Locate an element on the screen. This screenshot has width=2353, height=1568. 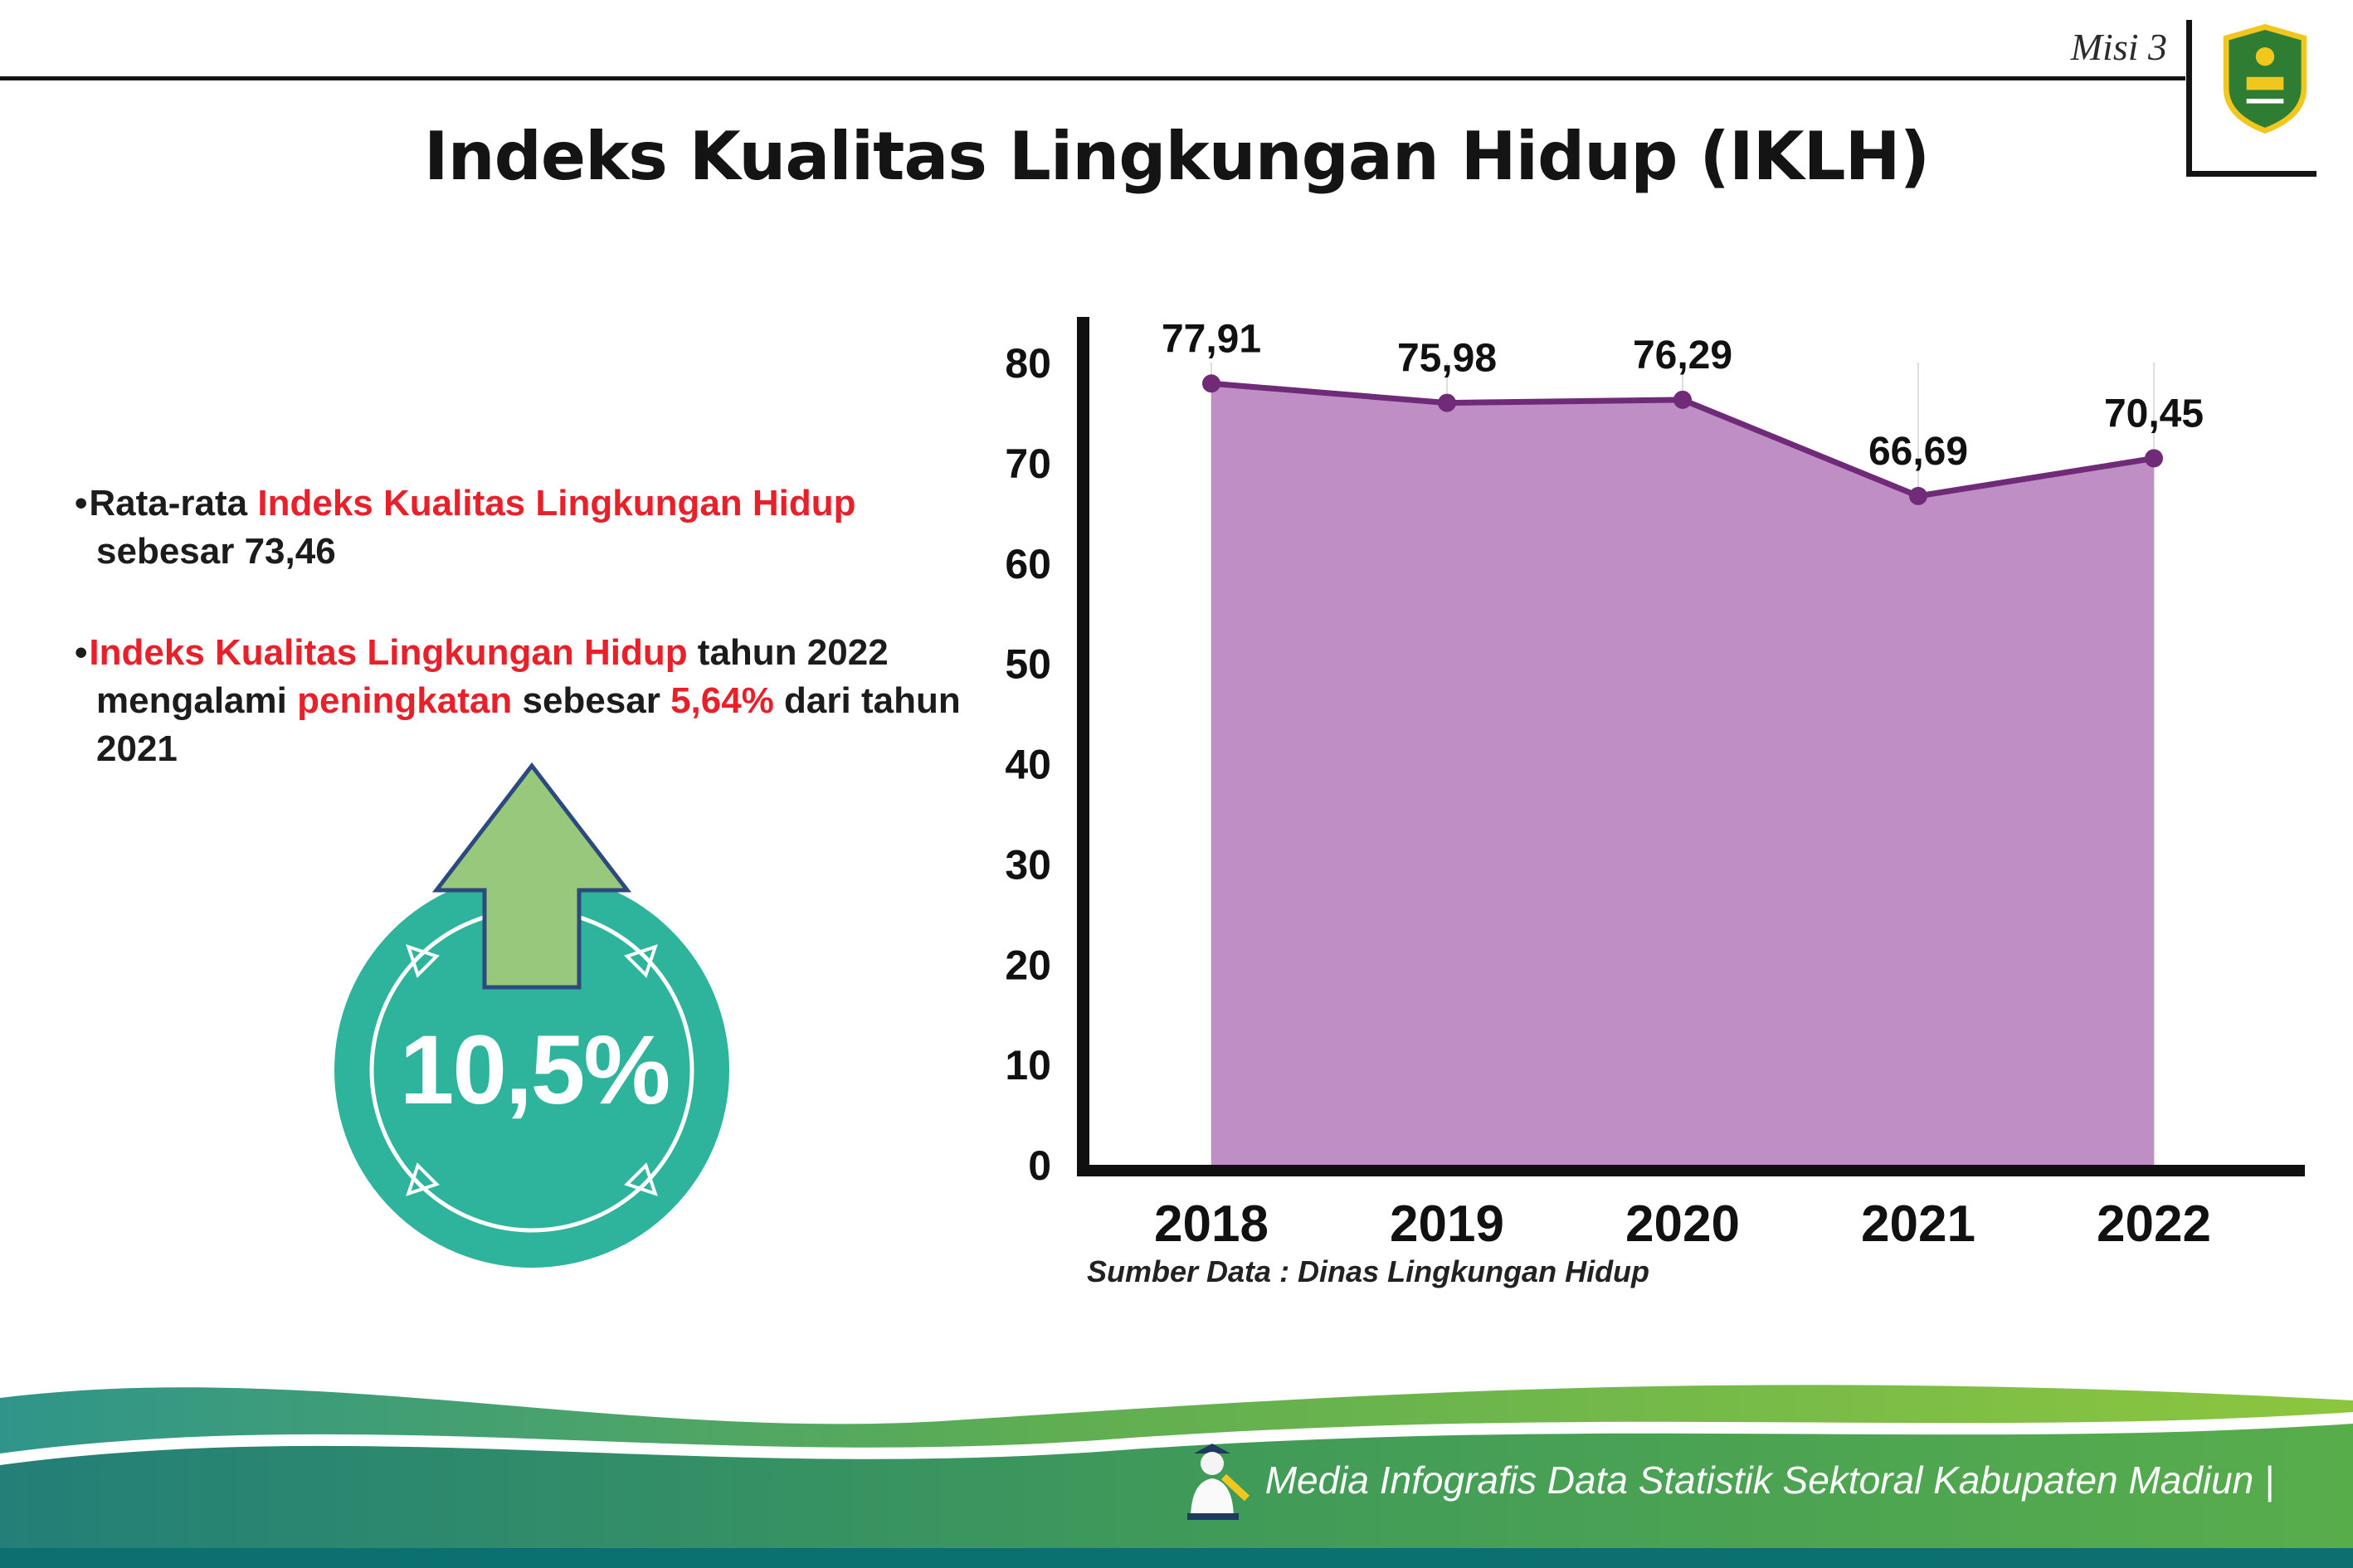
svg-text: 0 is located at coordinates (1039, 1165).